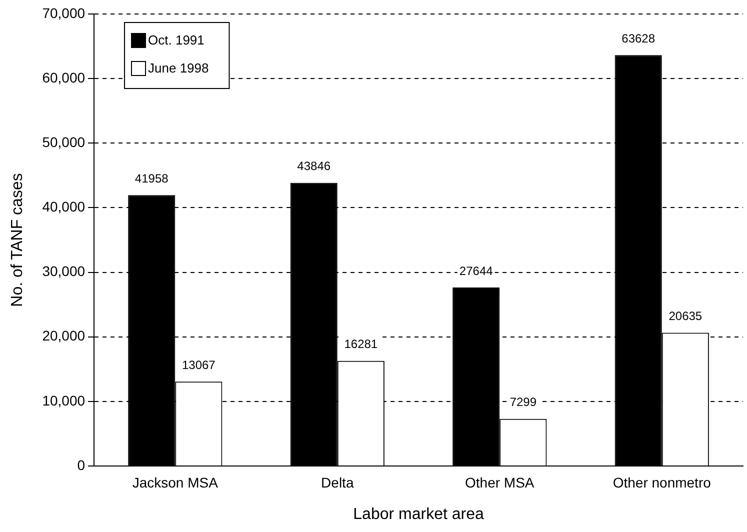  What do you see at coordinates (151, 178) in the screenshot?
I see `data-label: 41958` at bounding box center [151, 178].